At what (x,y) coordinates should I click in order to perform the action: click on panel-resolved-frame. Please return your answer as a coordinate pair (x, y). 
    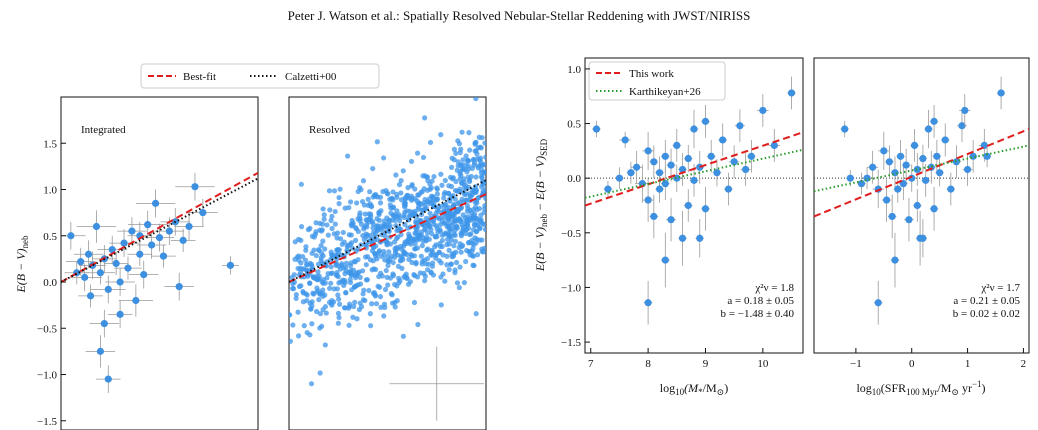
    Looking at the image, I should click on (387, 263).